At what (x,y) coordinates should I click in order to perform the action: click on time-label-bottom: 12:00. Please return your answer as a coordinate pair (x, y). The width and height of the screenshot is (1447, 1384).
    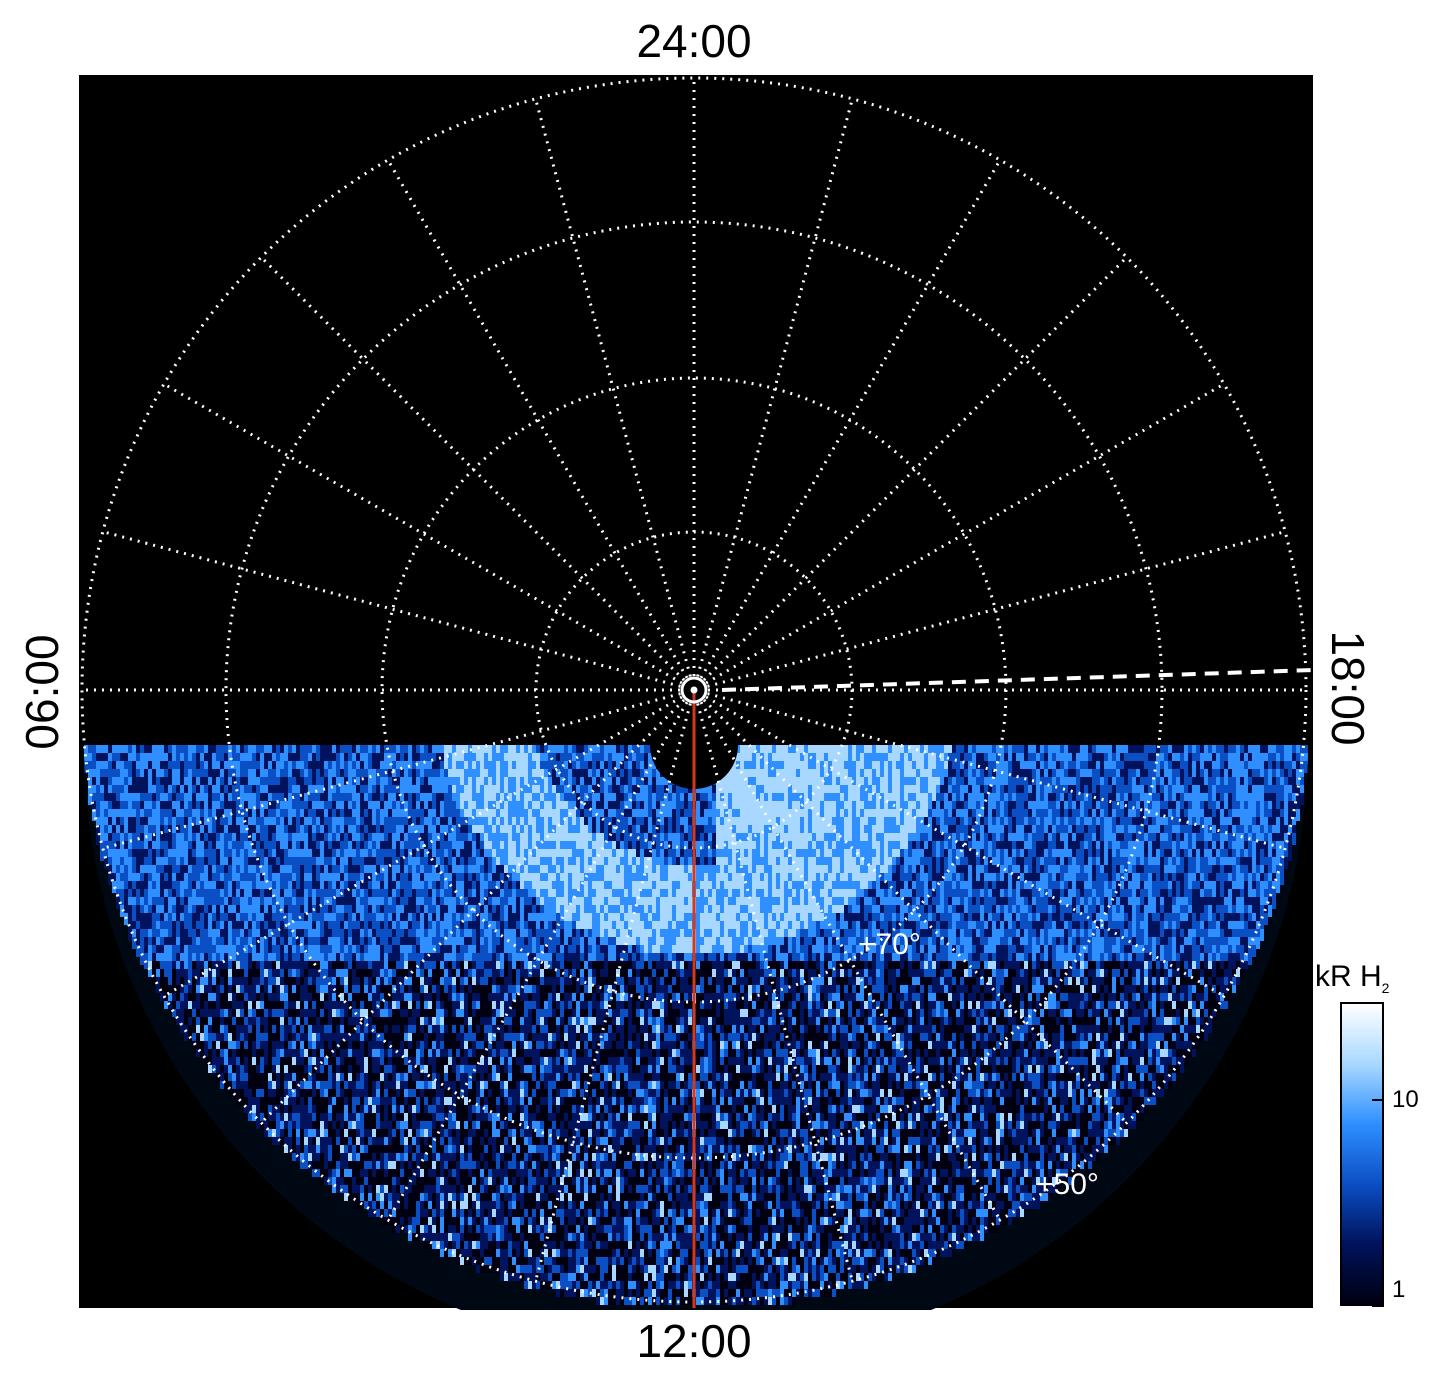
    Looking at the image, I should click on (694, 1341).